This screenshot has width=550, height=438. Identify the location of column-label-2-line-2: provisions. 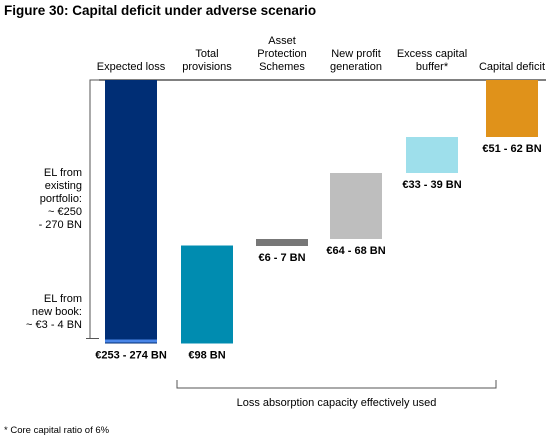
(207, 67).